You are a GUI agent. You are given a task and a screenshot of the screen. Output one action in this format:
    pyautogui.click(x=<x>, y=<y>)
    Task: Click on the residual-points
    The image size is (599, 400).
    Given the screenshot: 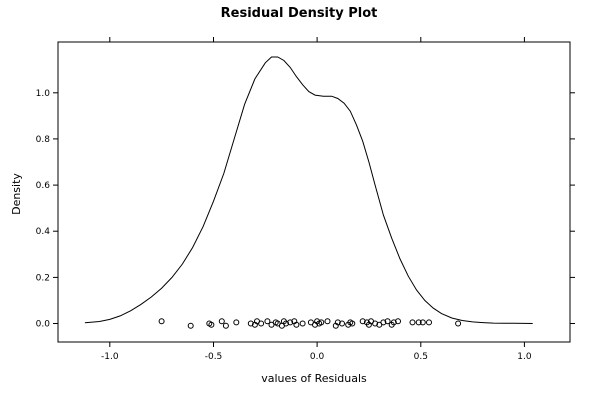 What is the action you would take?
    pyautogui.click(x=310, y=323)
    